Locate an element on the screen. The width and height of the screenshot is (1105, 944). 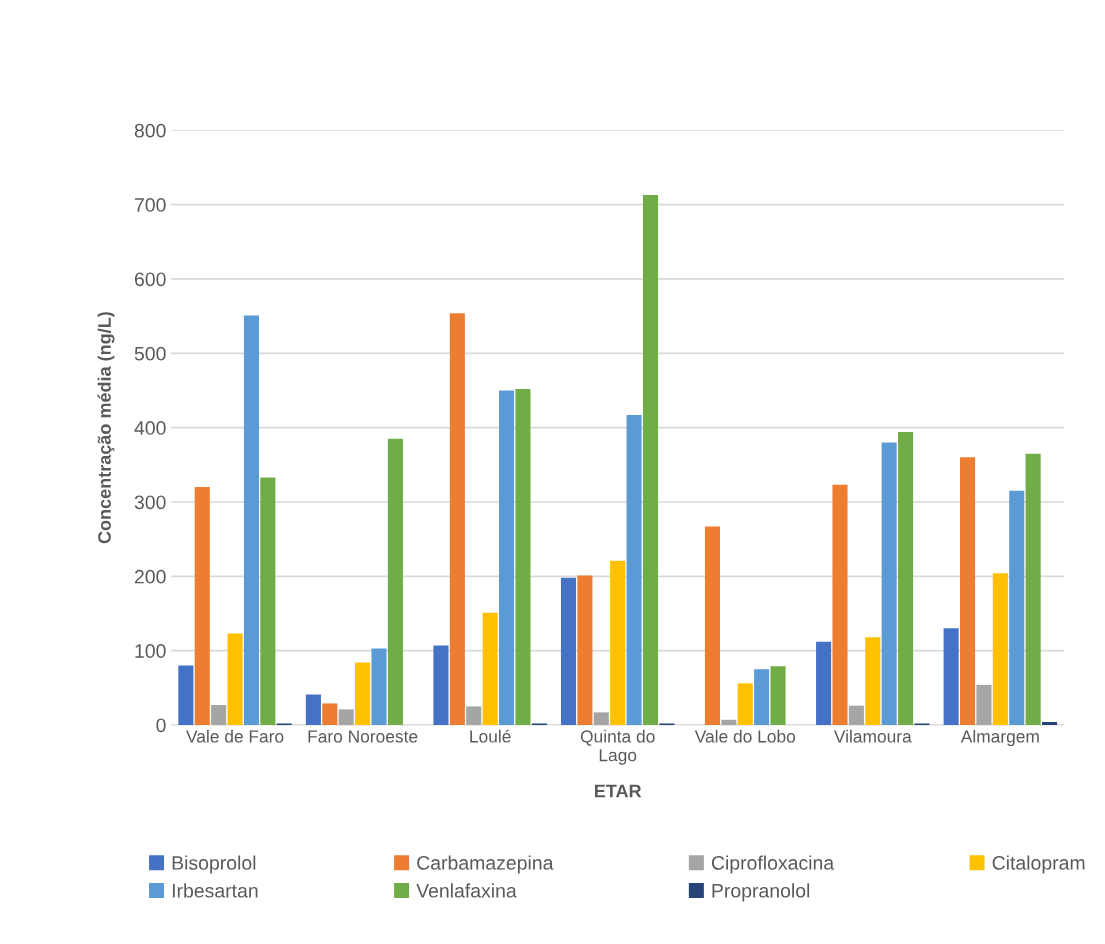
y-tick-label: 700 is located at coordinates (150, 205).